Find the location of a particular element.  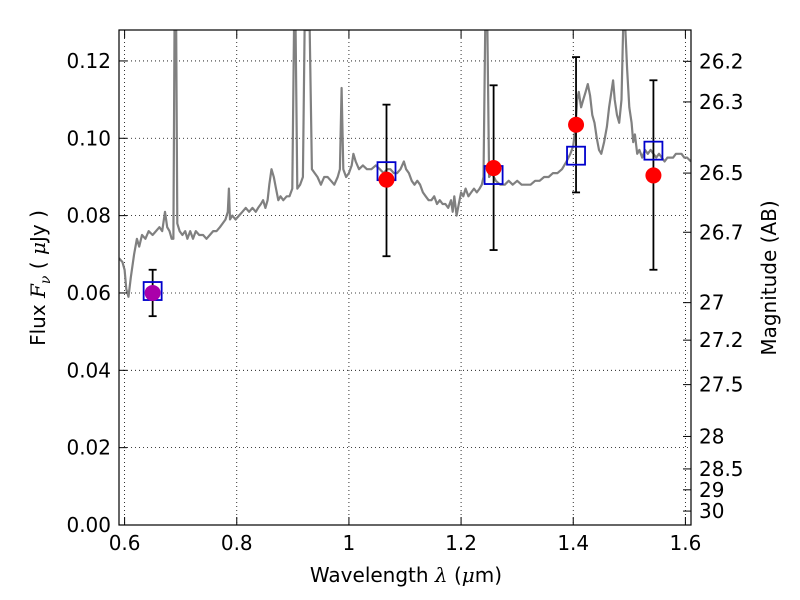

magnitude-tick-label: 27 is located at coordinates (711, 303).